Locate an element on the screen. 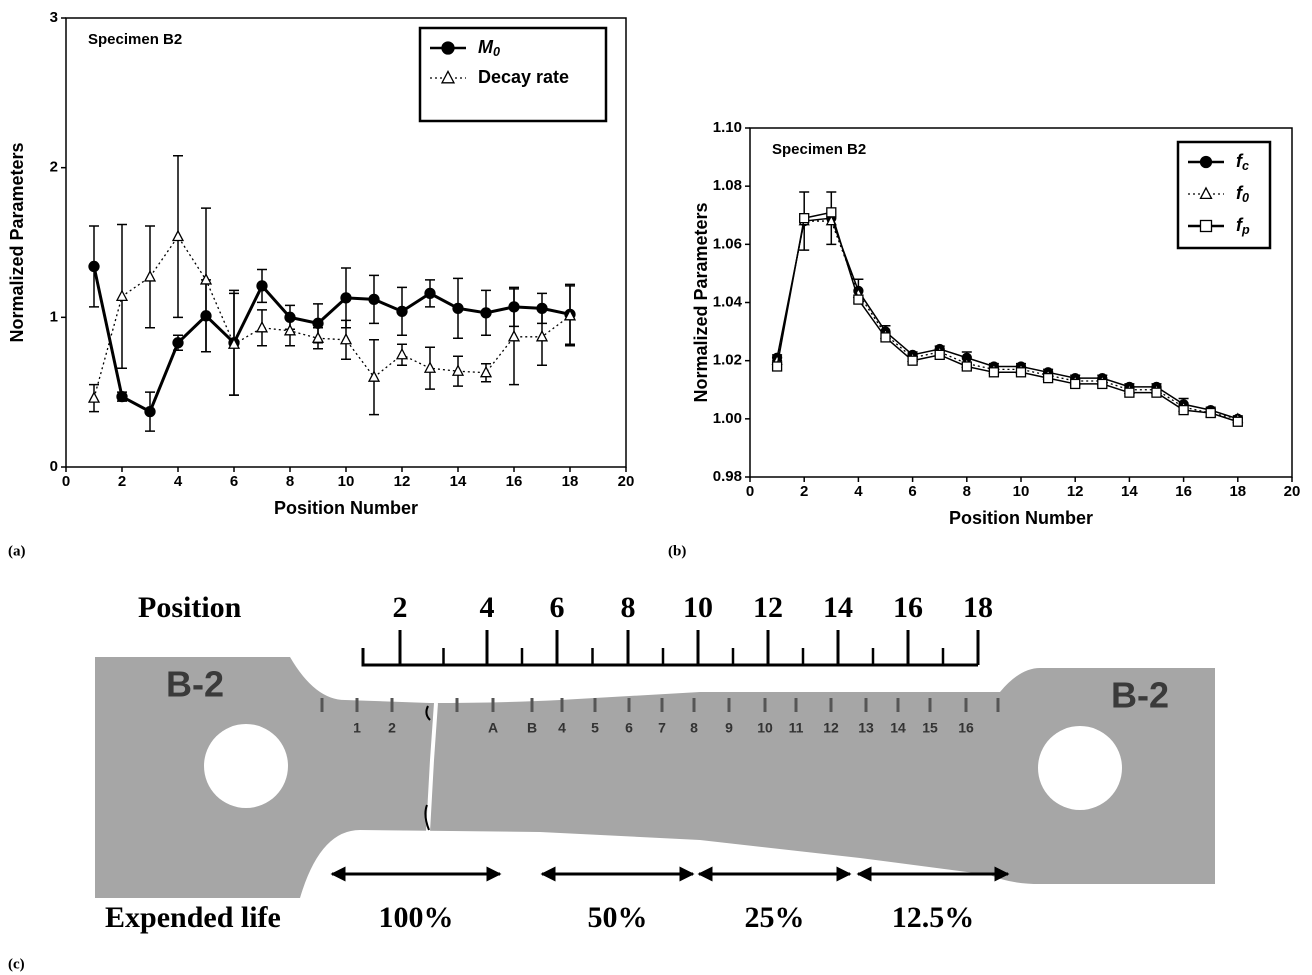 The image size is (1312, 975). life-segment: 100% is located at coordinates (416, 917).